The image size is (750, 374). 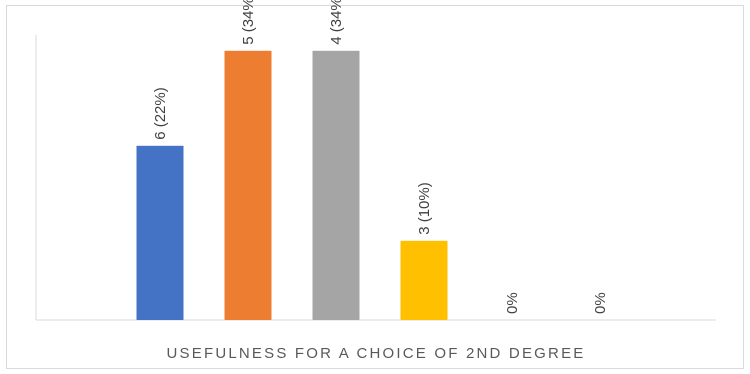 I want to click on data-label-4: 3 (10%), so click(x=424, y=208).